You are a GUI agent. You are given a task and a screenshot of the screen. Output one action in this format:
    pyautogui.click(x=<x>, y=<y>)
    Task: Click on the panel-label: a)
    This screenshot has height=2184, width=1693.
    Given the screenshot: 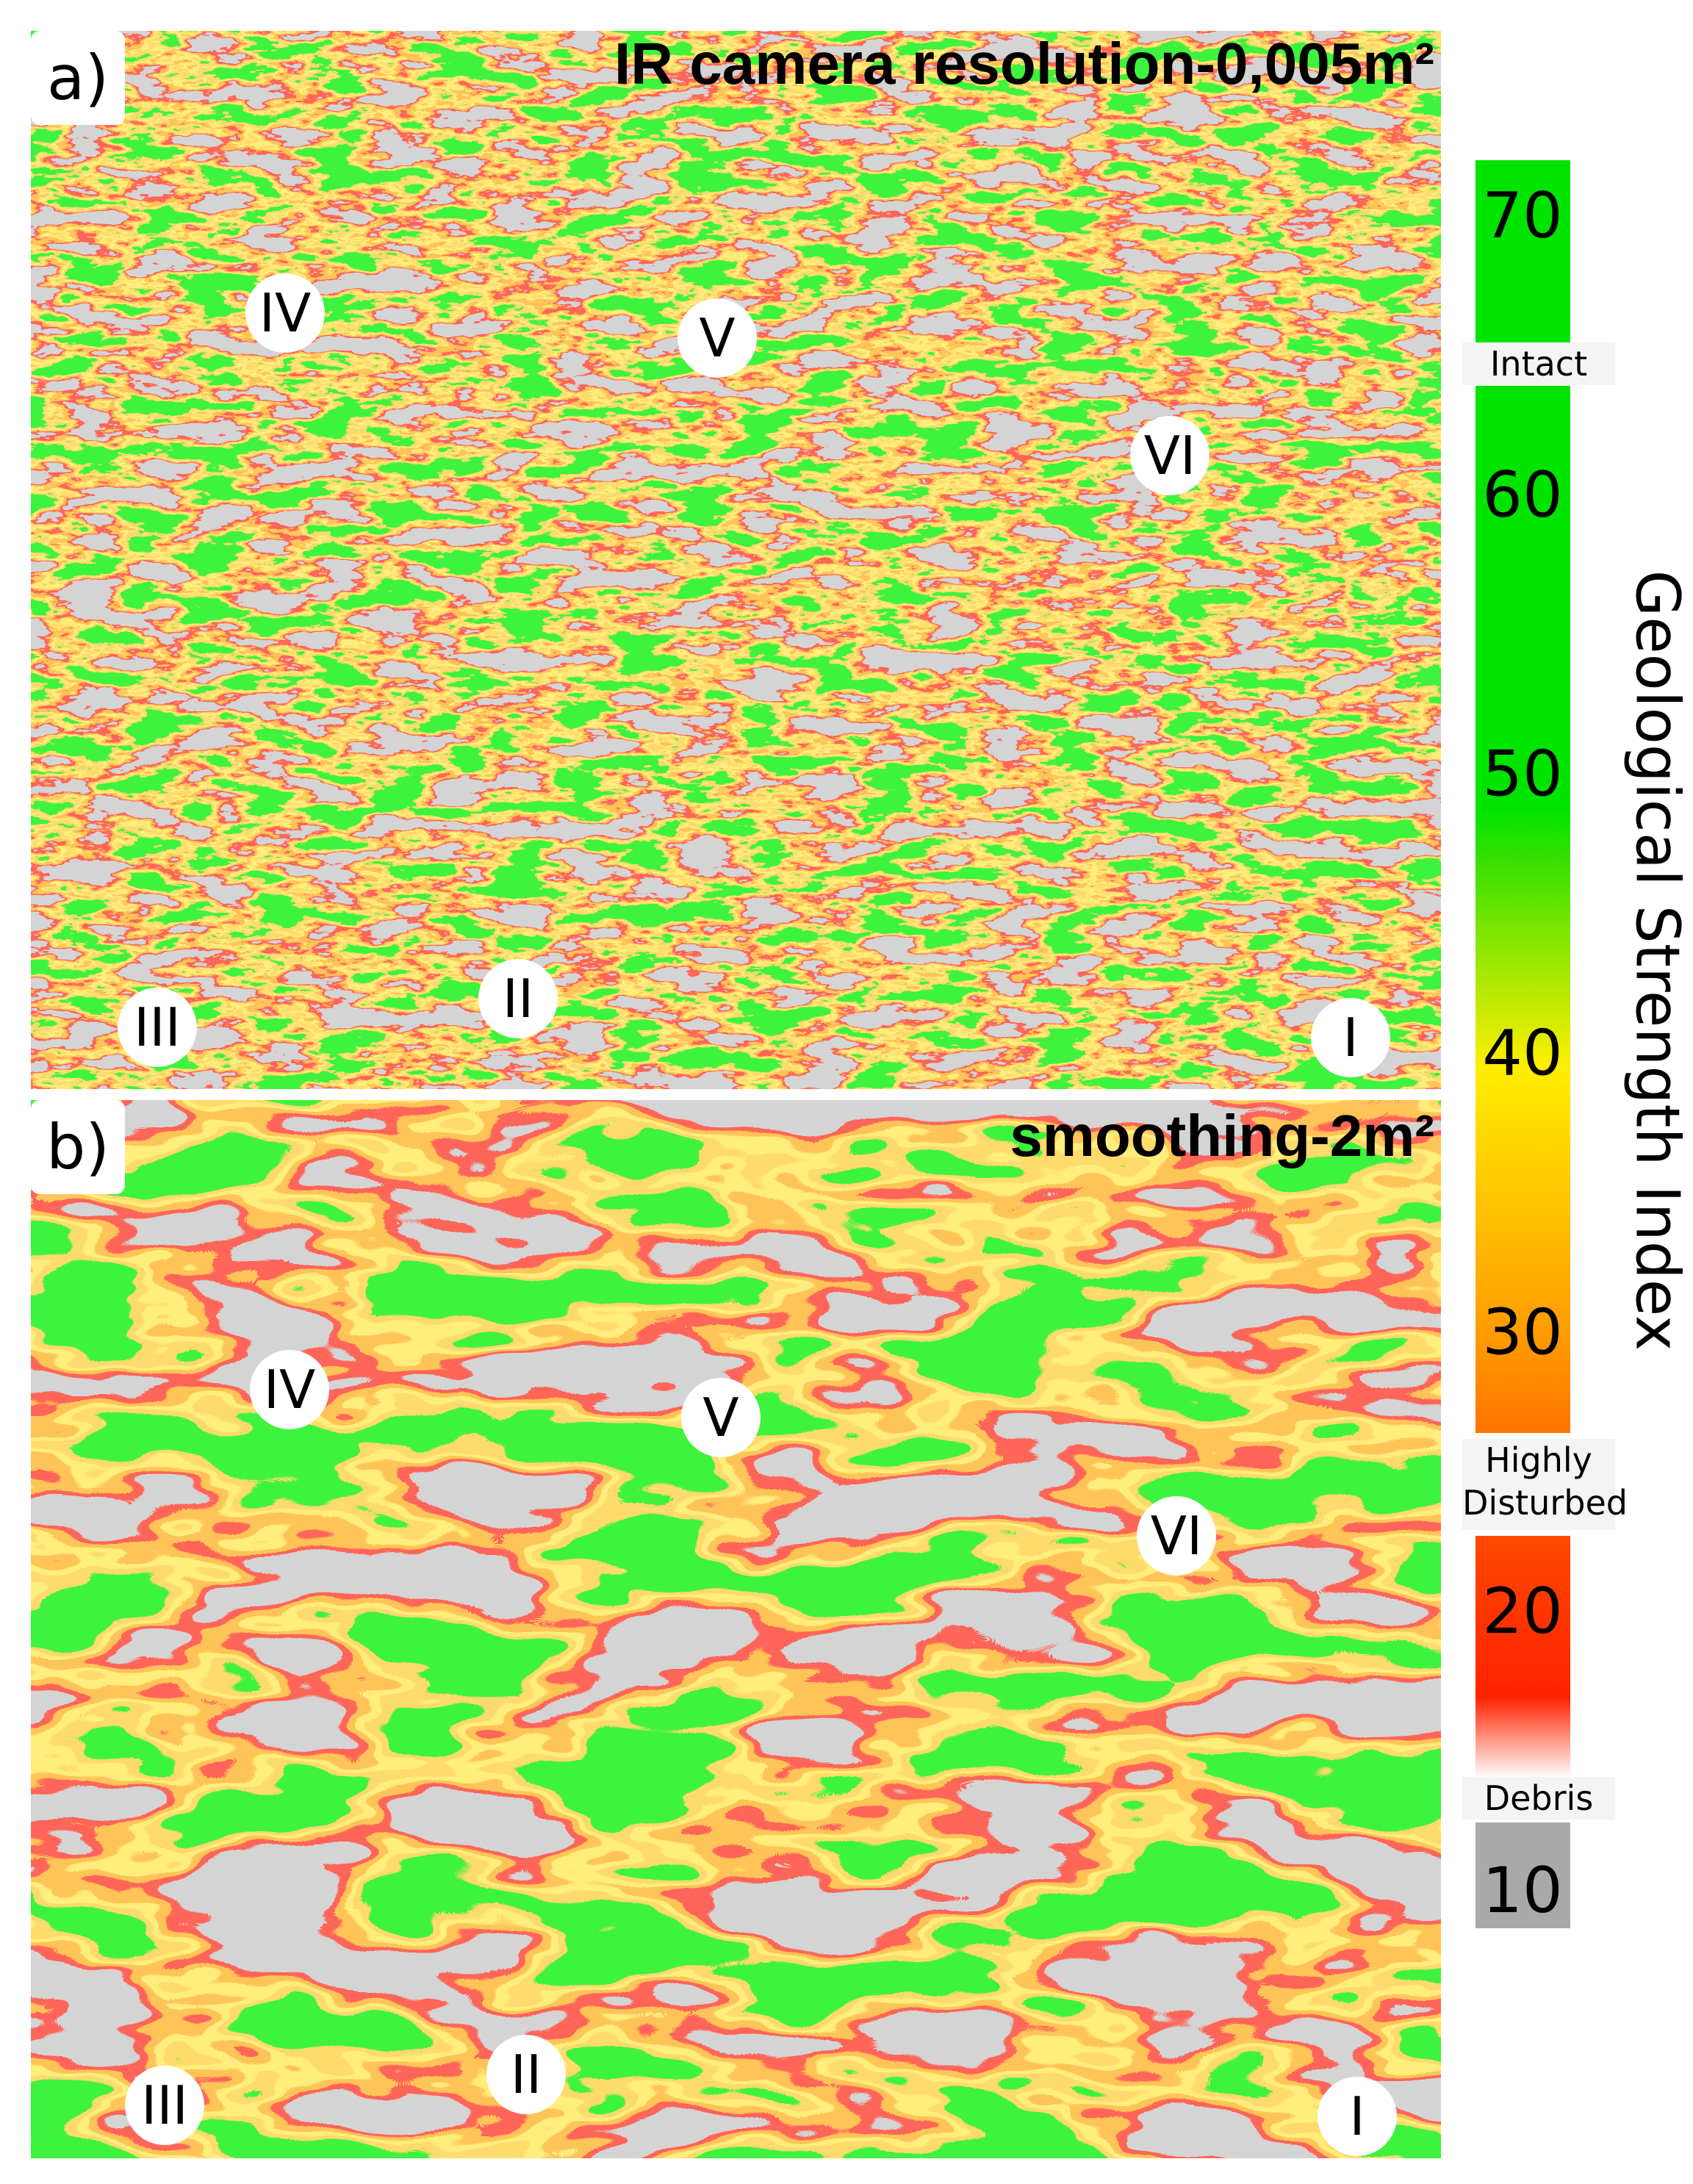 What is the action you would take?
    pyautogui.click(x=78, y=78)
    